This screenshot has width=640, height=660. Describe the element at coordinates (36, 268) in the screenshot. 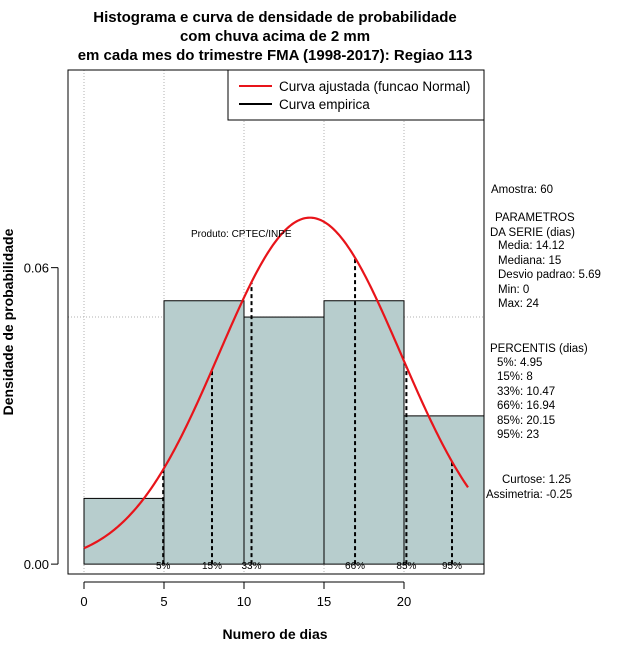

I see `y-tick-label-1: 0.06` at that location.